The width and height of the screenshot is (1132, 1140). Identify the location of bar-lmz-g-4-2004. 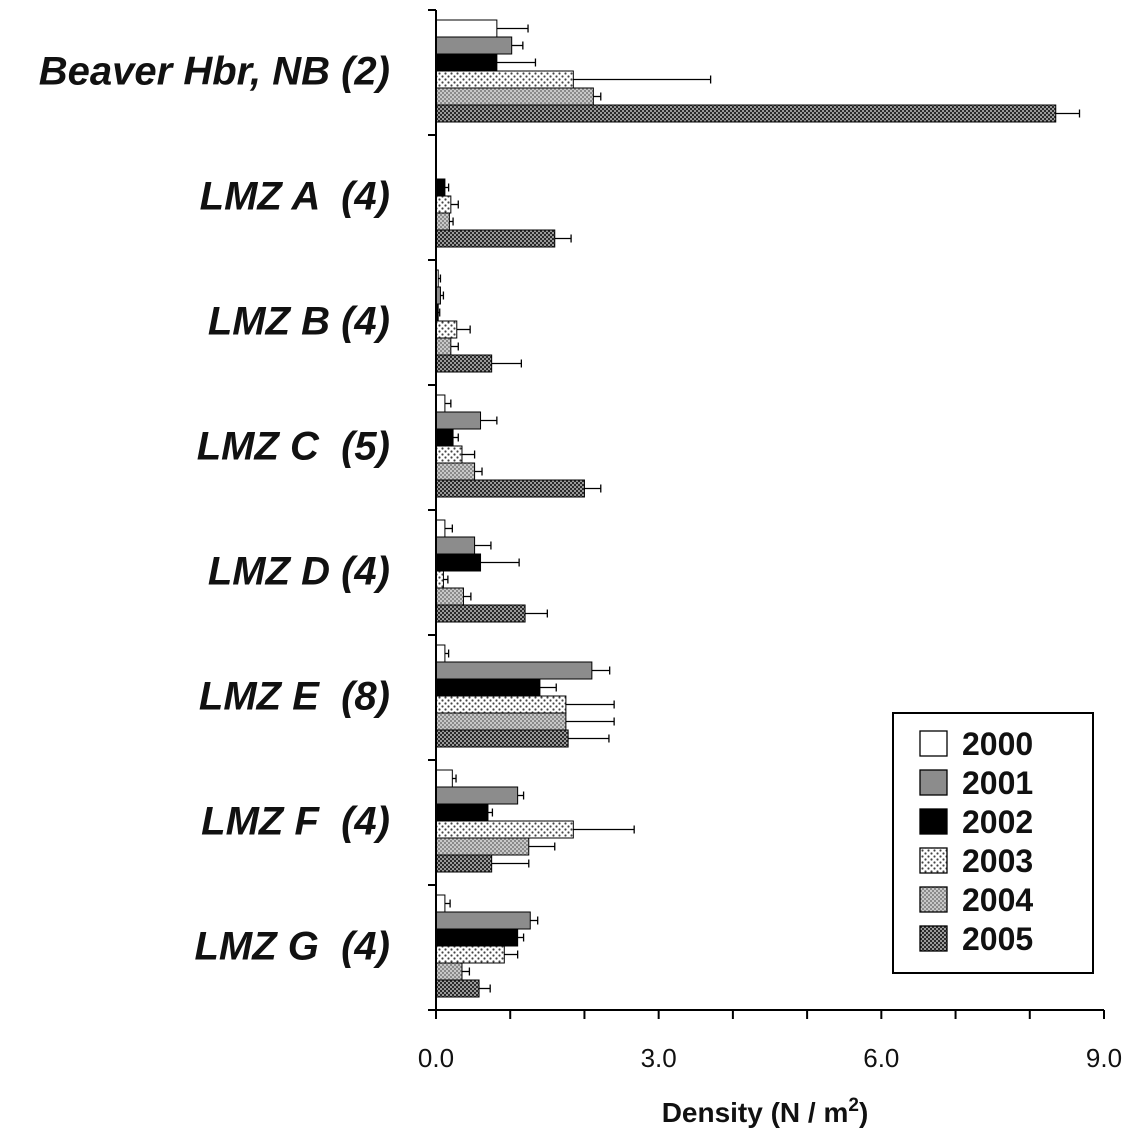
(449, 971).